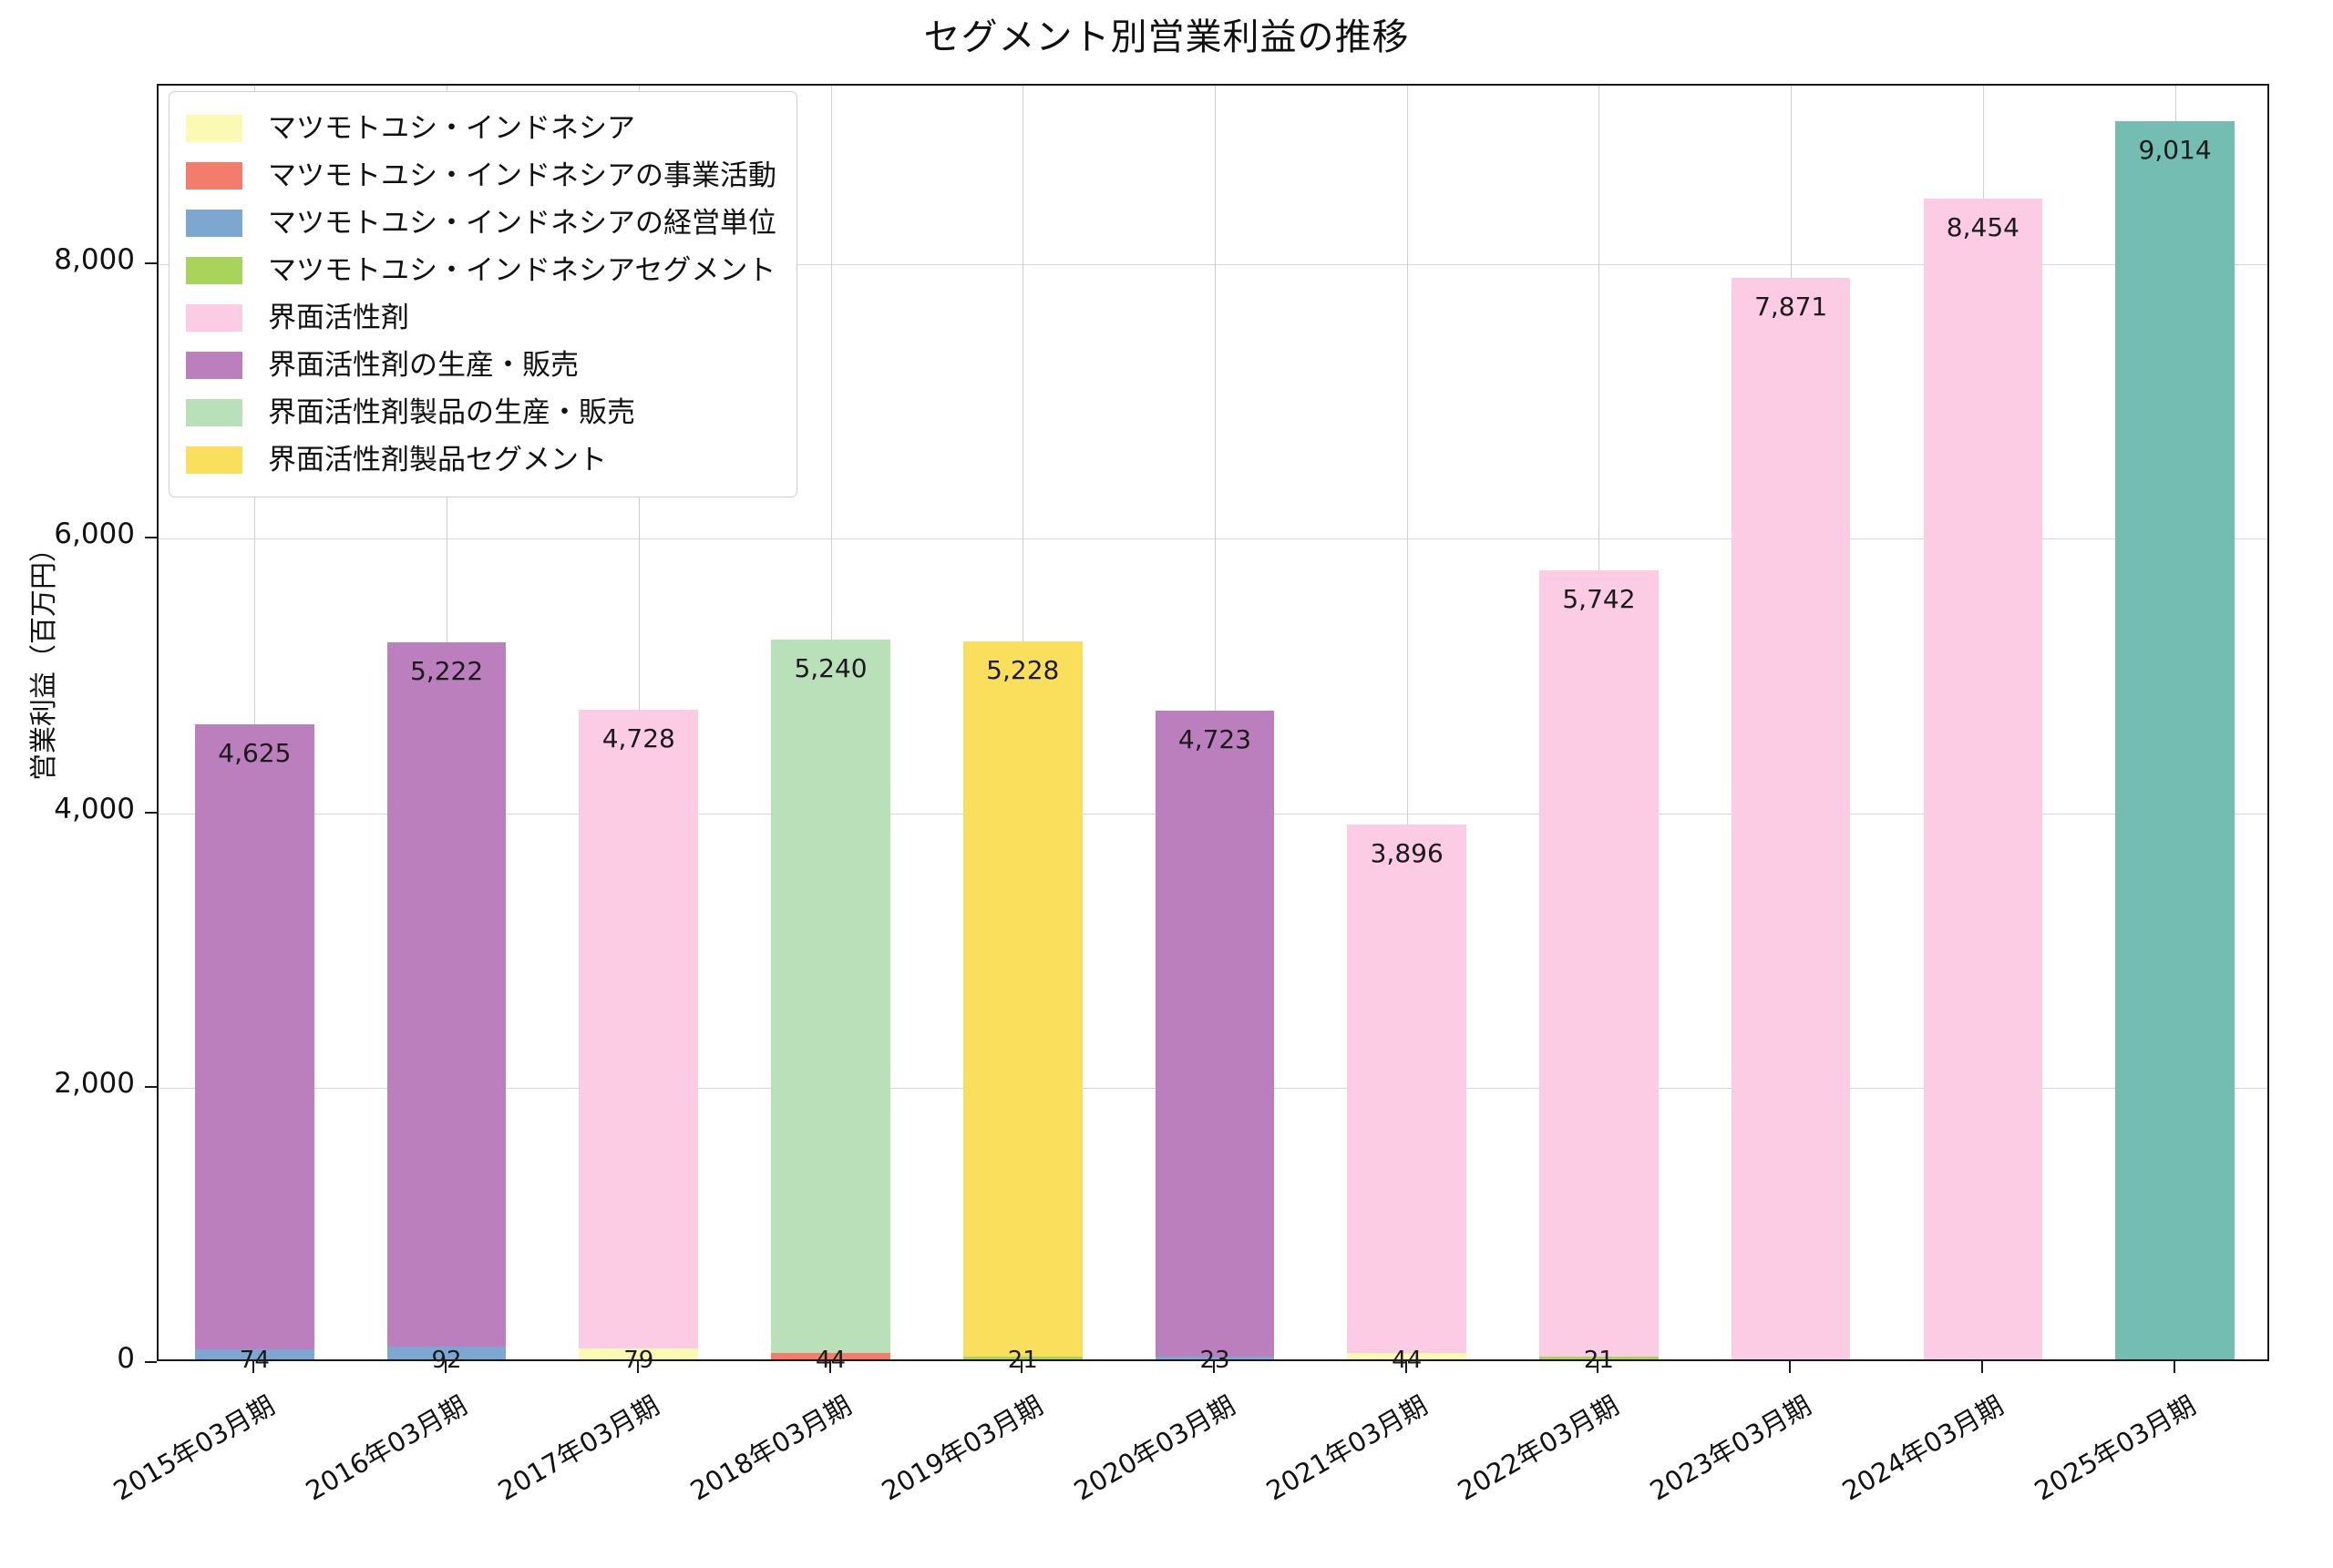  Describe the element at coordinates (1599, 599) in the screenshot. I see `bar-value-label: 5,742` at that location.